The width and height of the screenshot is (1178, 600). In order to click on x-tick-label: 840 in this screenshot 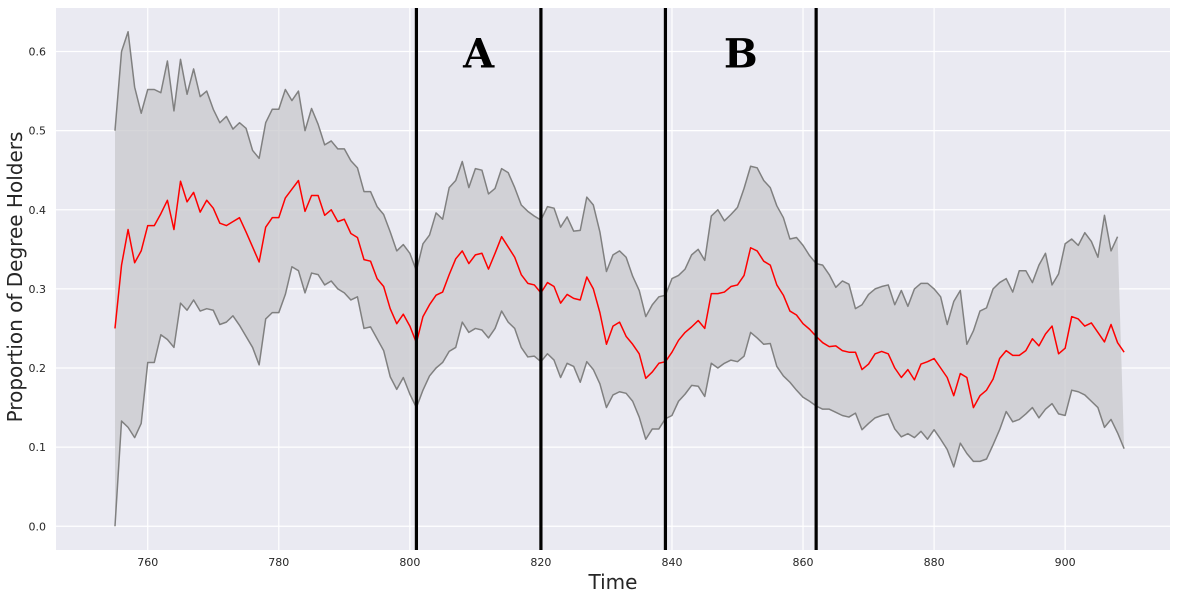, I will do `click(671, 562)`.